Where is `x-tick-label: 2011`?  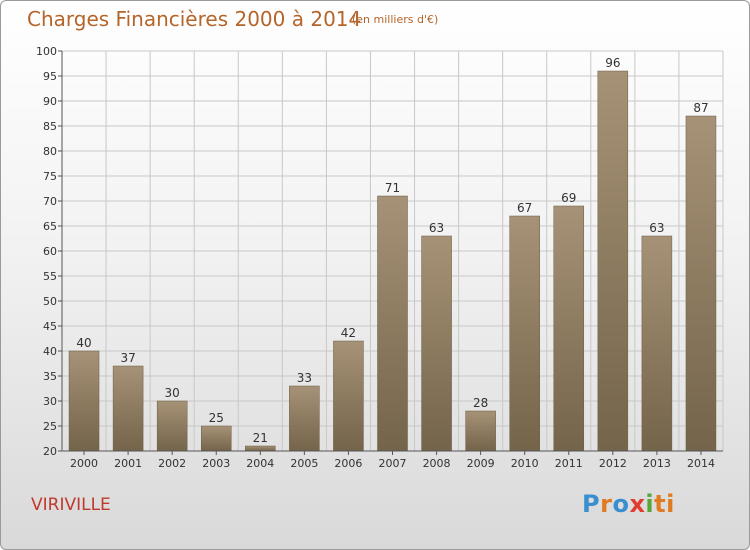
x-tick-label: 2011 is located at coordinates (569, 463).